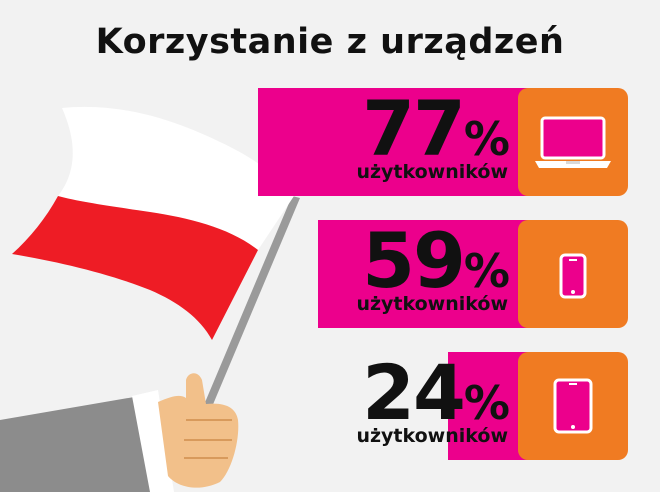 This screenshot has width=660, height=492. Describe the element at coordinates (436, 128) in the screenshot. I see `percentage-value: 77%` at that location.